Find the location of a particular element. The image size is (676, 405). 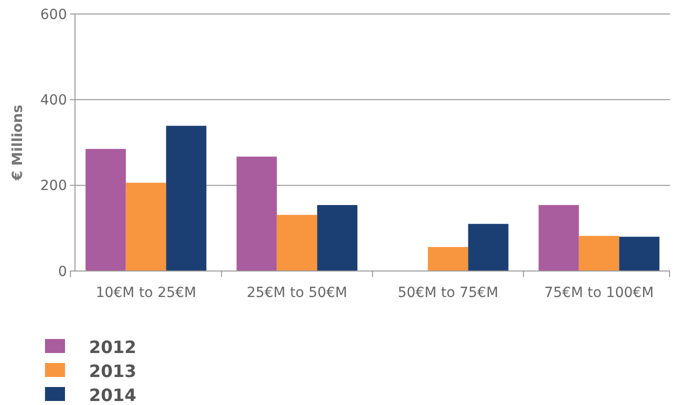

y-tick-label: 400 is located at coordinates (53, 100).